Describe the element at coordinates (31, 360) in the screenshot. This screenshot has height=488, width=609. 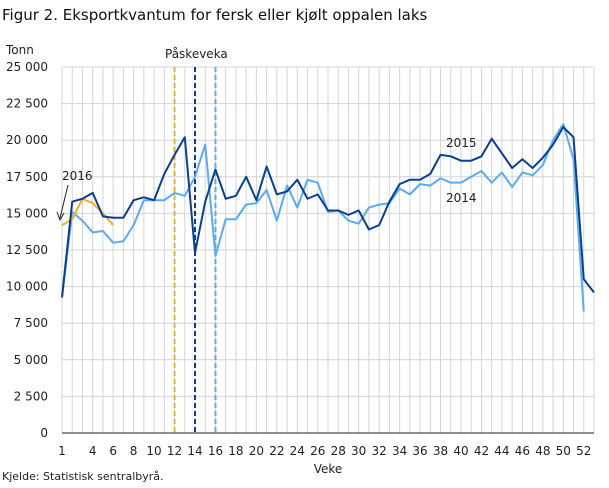
I see `y-tick-label: 5 000` at that location.